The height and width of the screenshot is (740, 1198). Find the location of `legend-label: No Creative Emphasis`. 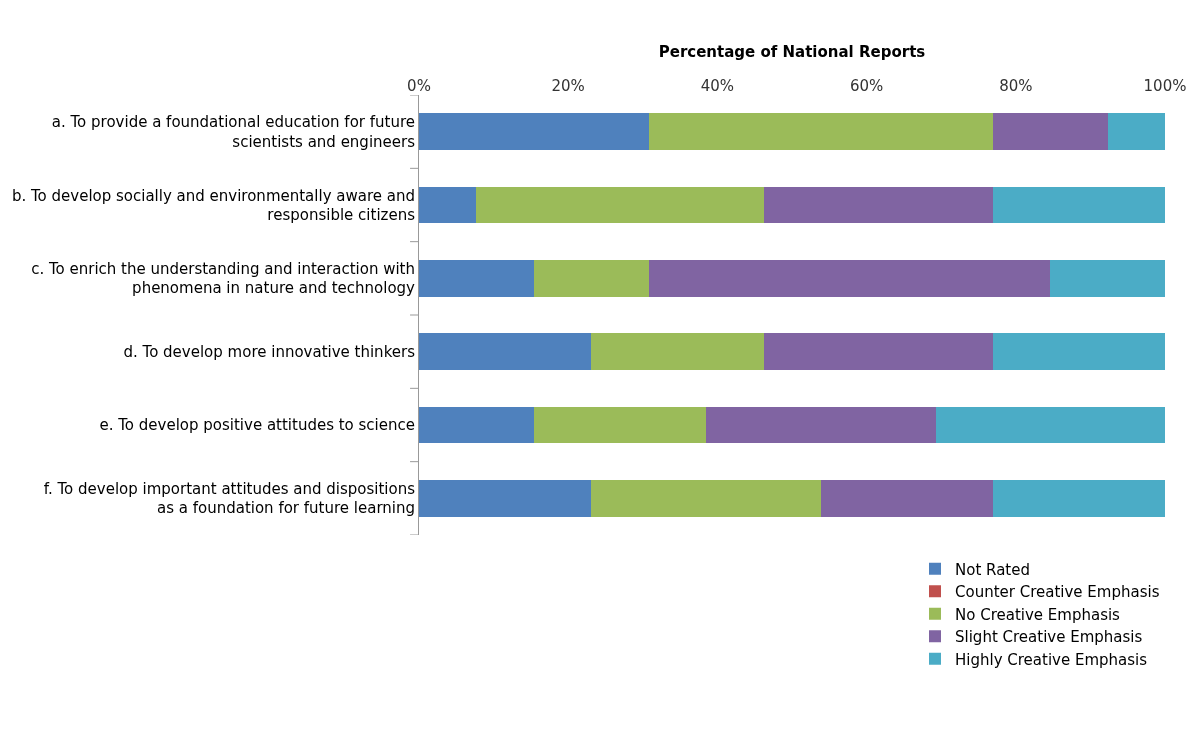

legend-label: No Creative Emphasis is located at coordinates (1038, 614).